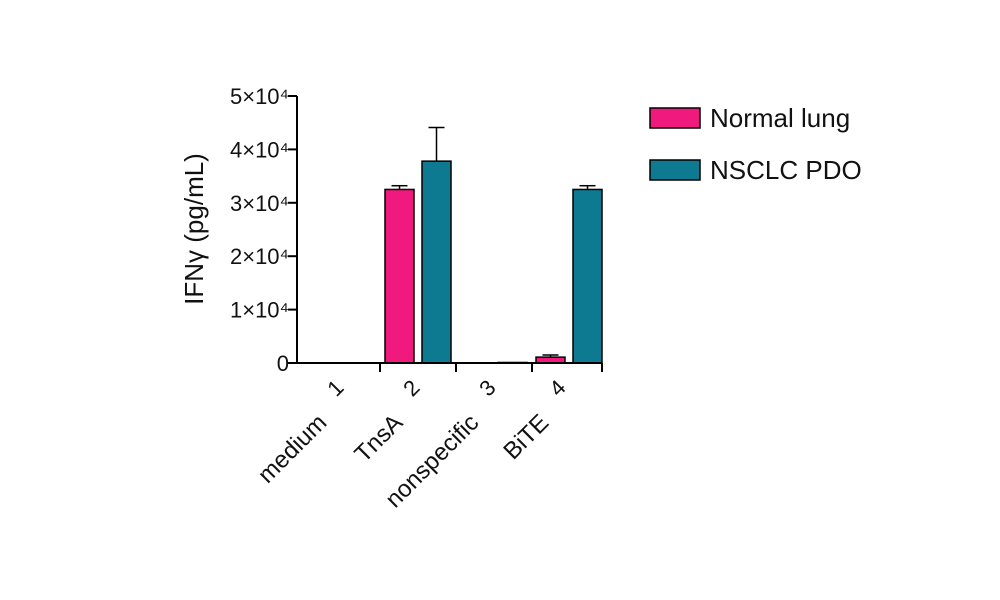 Image resolution: width=1000 pixels, height=600 pixels. I want to click on plot-area, so click(493, 245).